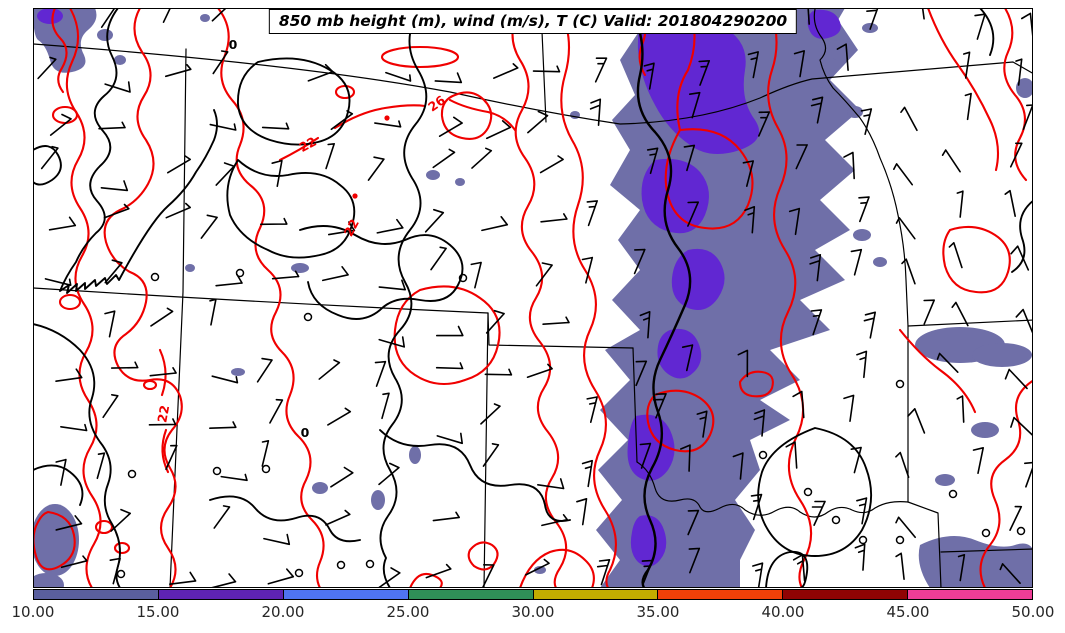 Image resolution: width=1065 pixels, height=633 pixels. Describe the element at coordinates (1033, 612) in the screenshot. I see `colorbar-tick-label: 50.00` at that location.